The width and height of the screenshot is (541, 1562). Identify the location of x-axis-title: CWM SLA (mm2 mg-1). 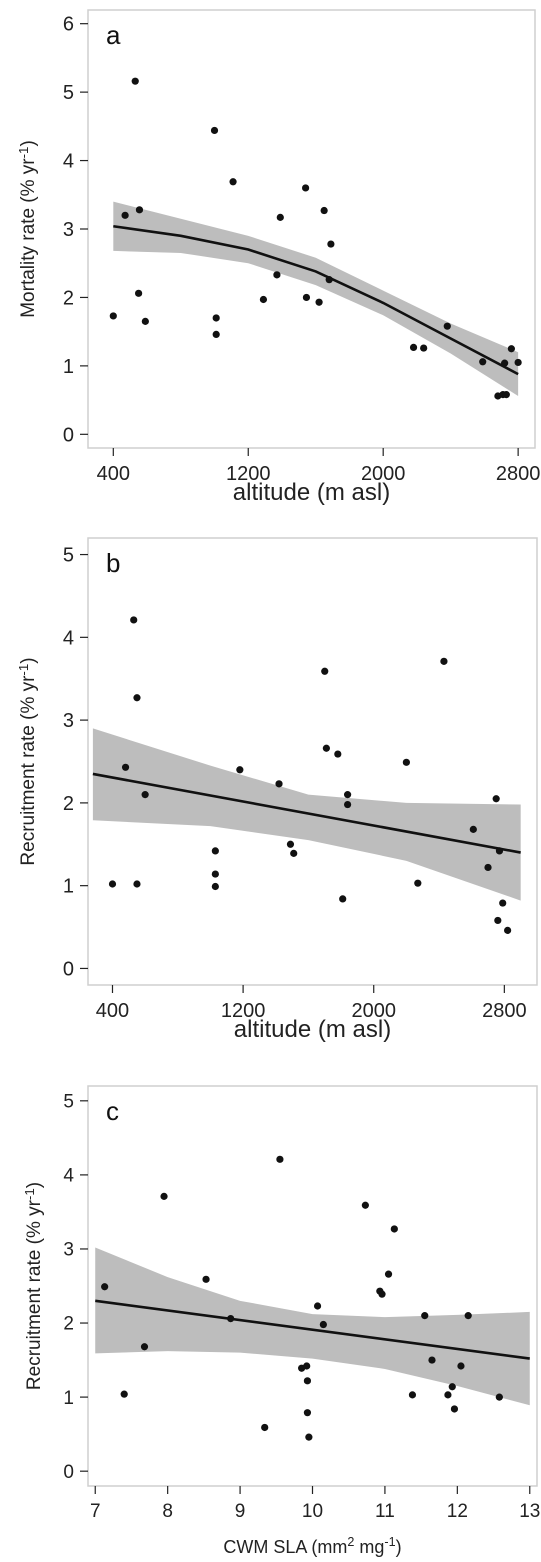
(312, 1546).